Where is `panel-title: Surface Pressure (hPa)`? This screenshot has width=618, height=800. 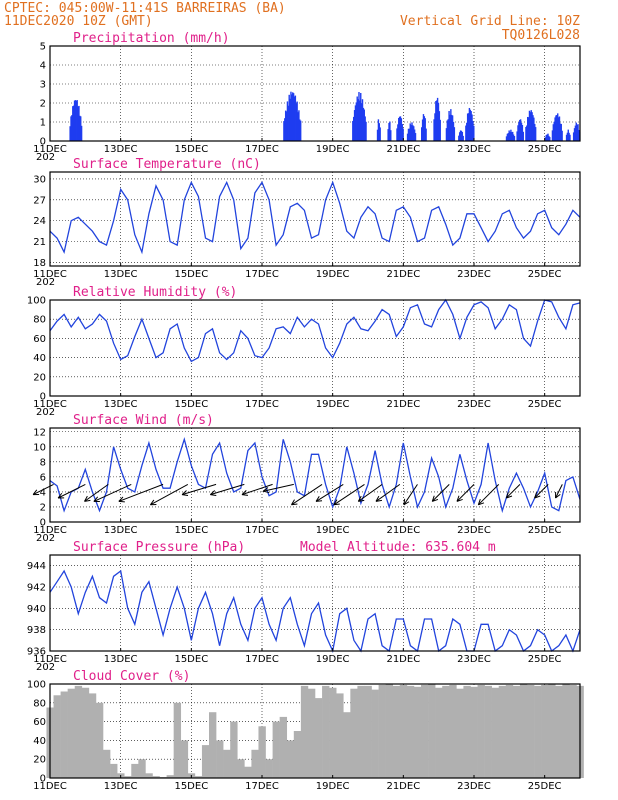 panel-title: Surface Pressure (hPa) is located at coordinates (159, 547).